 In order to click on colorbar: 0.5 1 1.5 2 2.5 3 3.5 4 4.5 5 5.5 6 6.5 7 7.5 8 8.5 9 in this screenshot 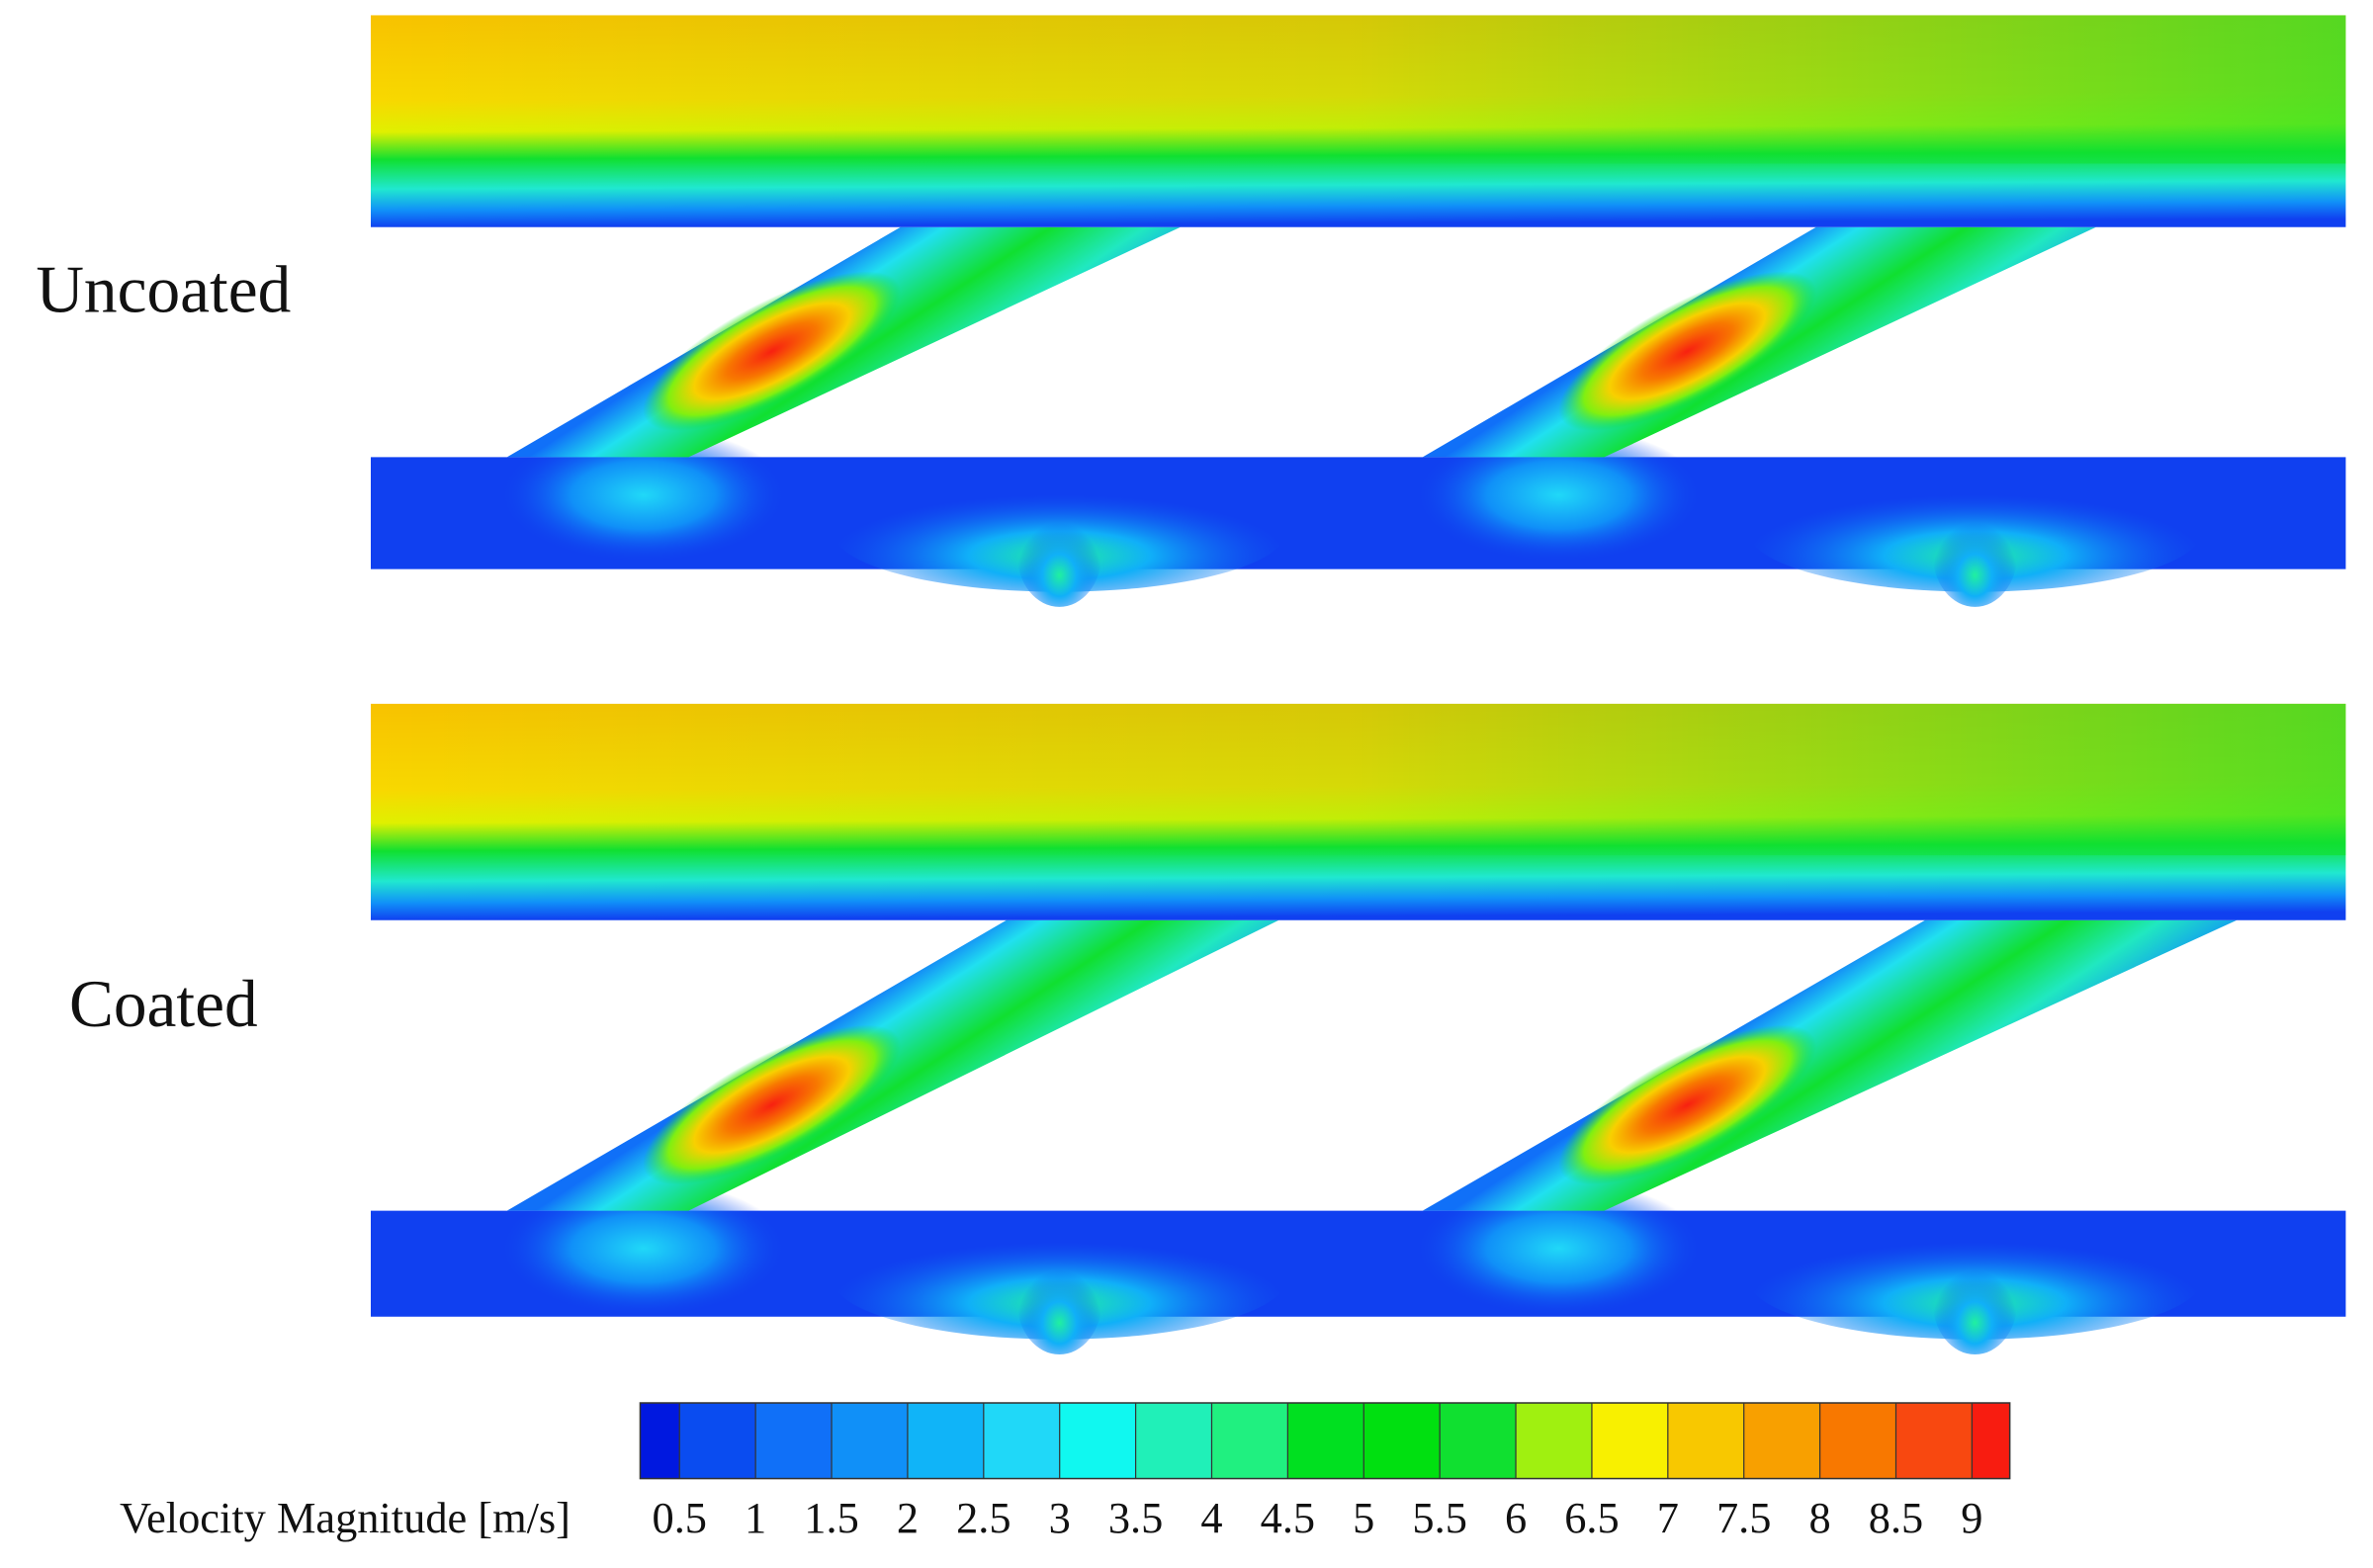, I will do `click(1325, 1472)`.